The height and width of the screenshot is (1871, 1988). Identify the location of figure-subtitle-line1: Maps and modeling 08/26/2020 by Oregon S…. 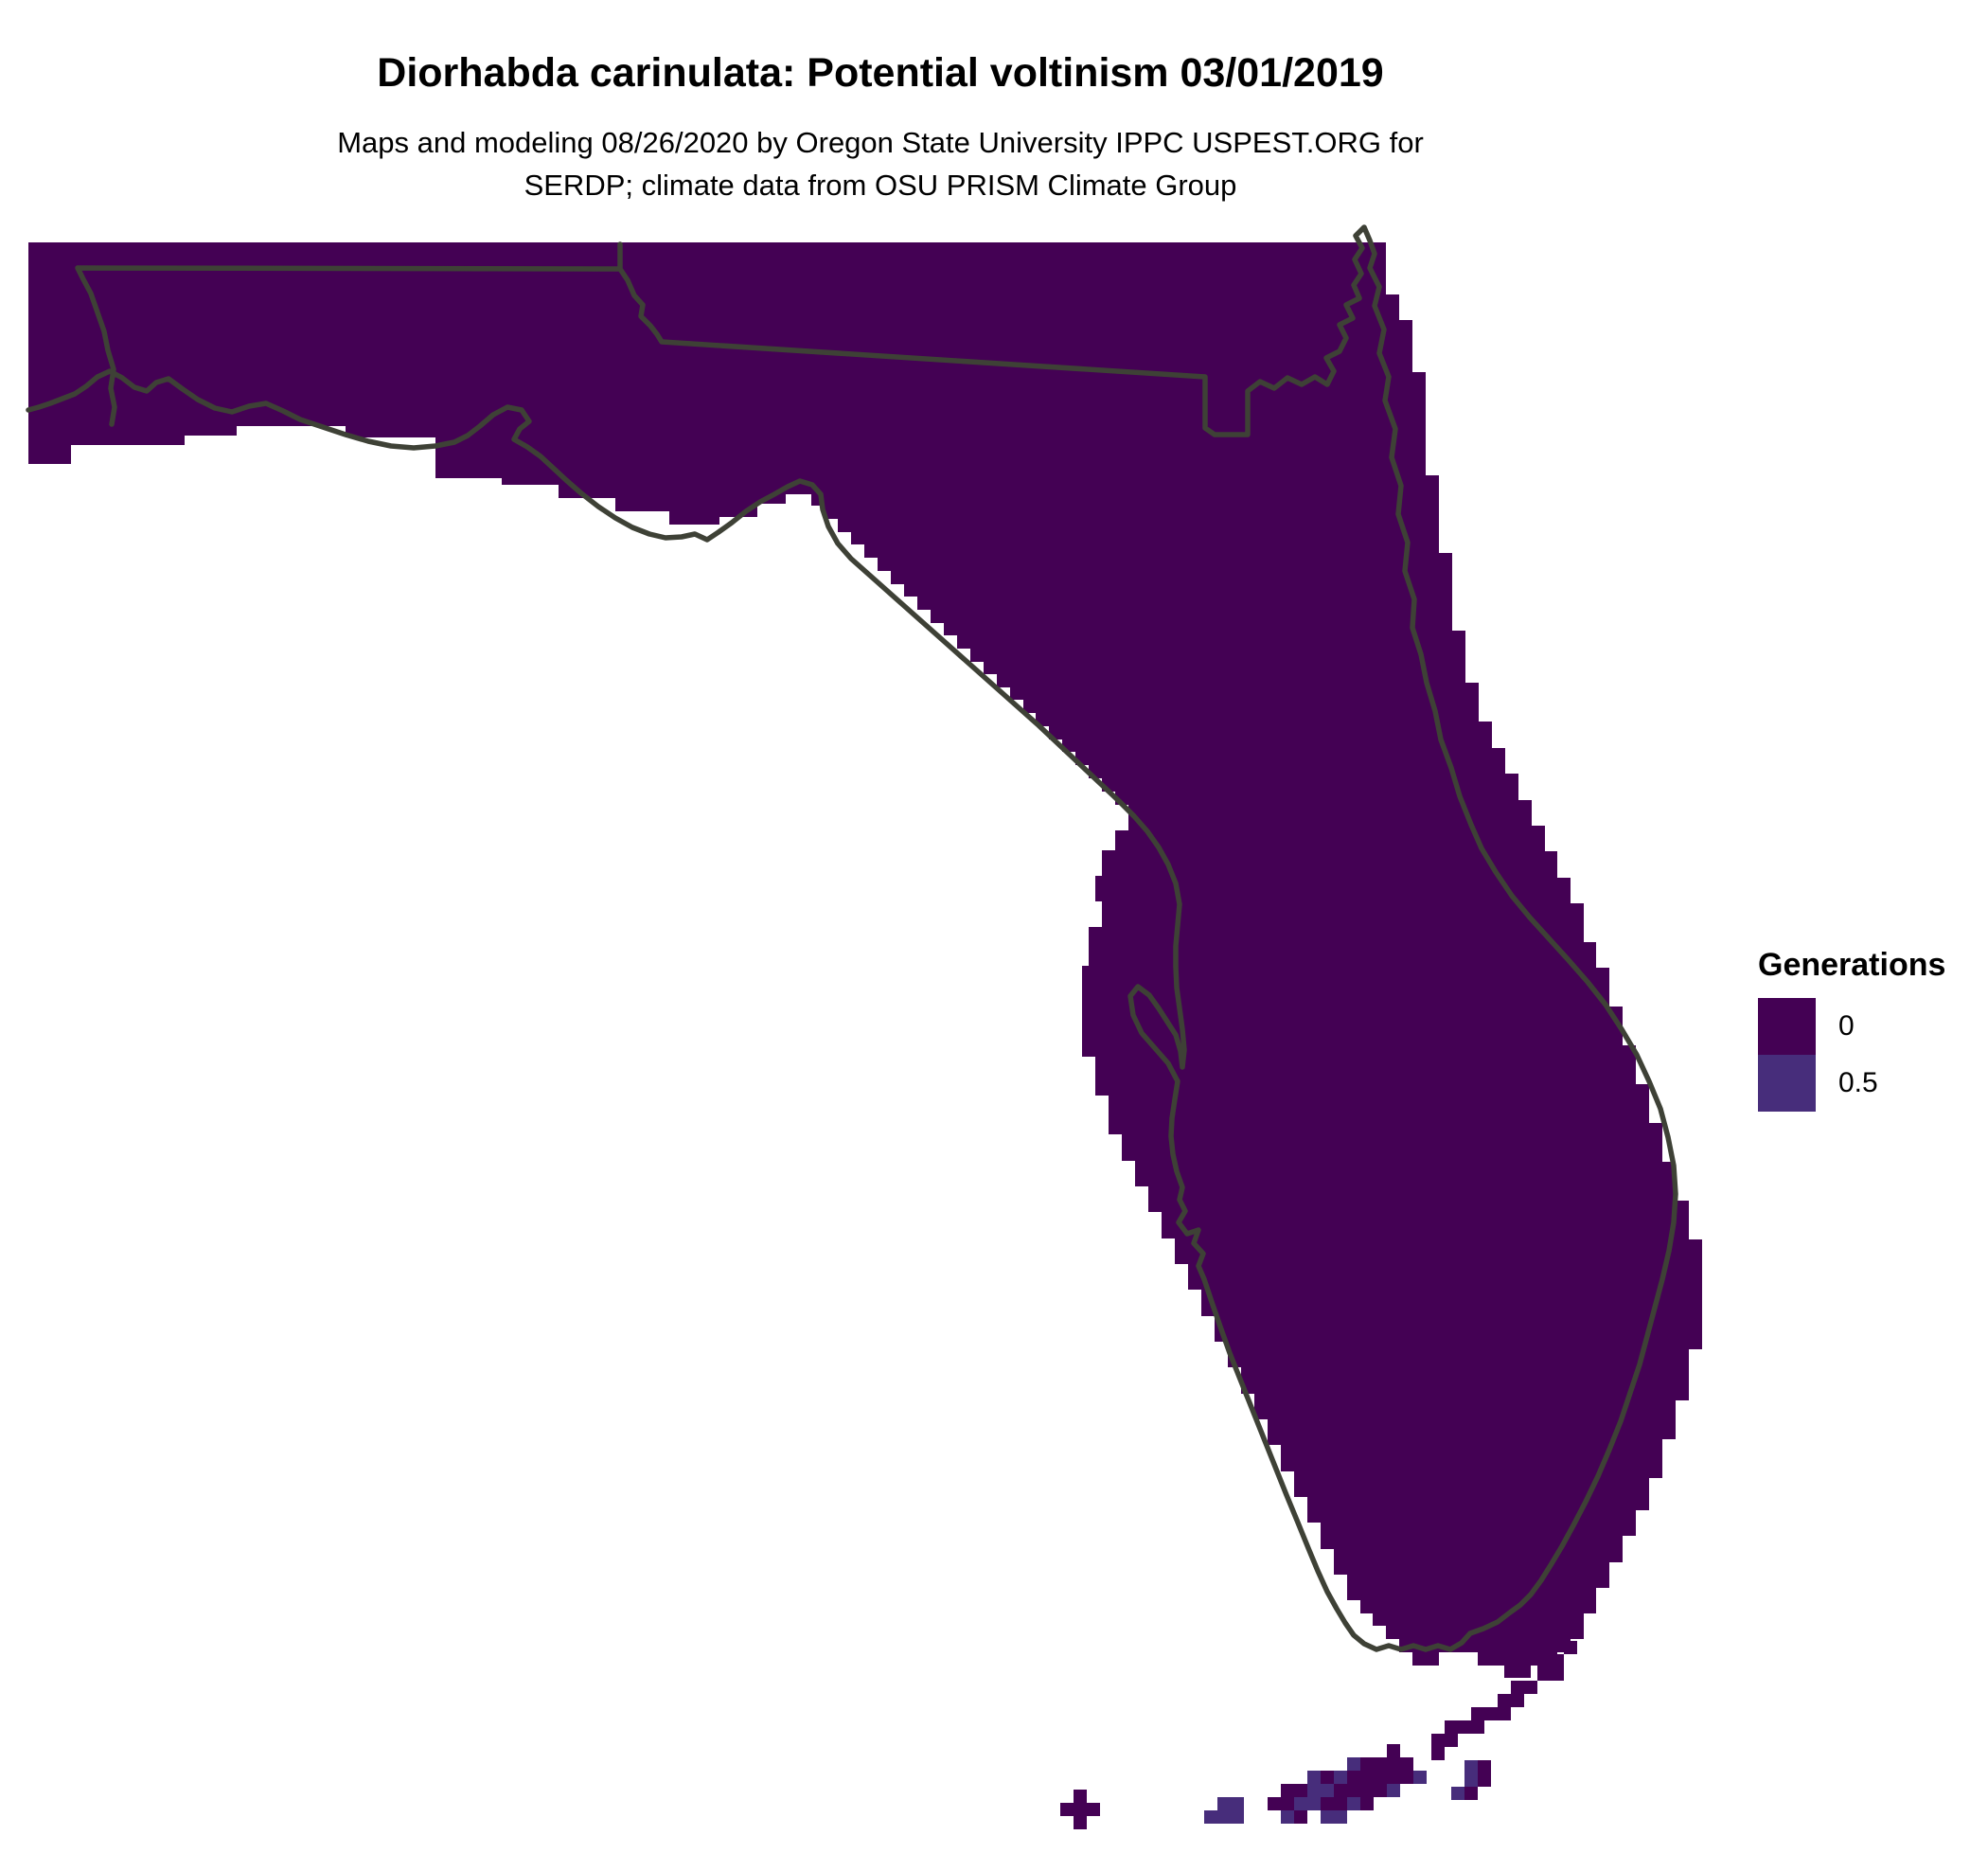
(880, 142).